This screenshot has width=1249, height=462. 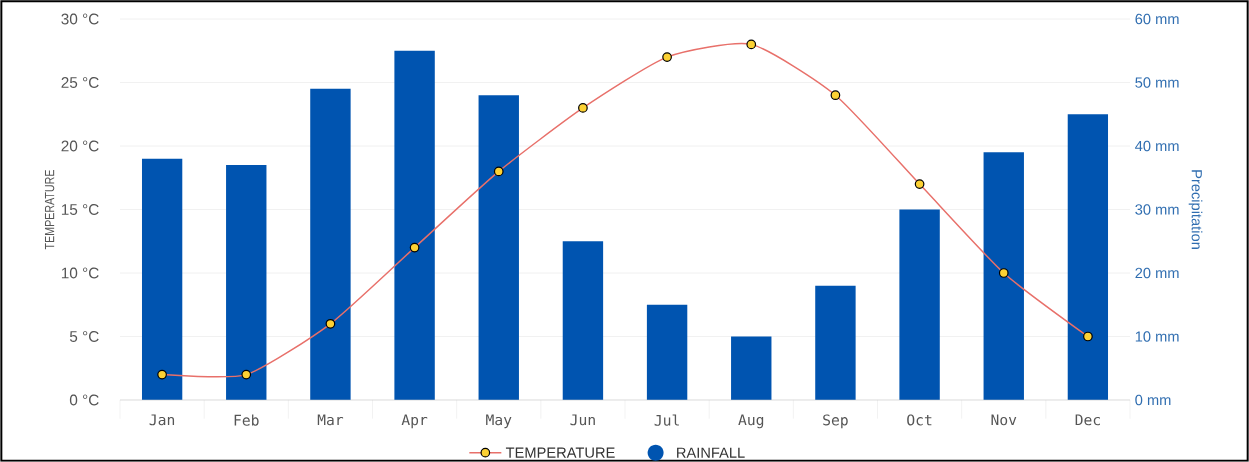 What do you see at coordinates (330, 420) in the screenshot?
I see `x-tick-label: Mar` at bounding box center [330, 420].